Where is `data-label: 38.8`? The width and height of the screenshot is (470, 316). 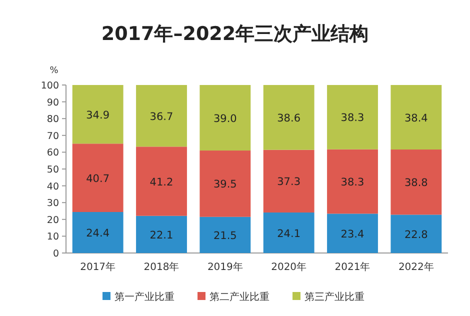 data-label: 38.8 is located at coordinates (416, 183).